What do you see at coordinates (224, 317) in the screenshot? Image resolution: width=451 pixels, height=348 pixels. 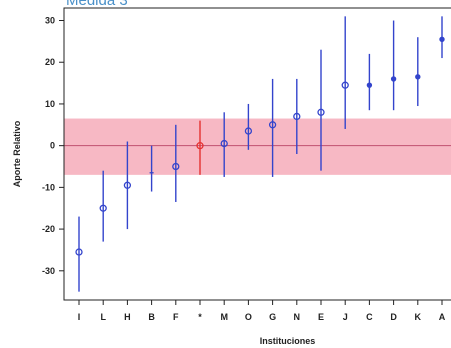 I see `x-tick-label: M` at bounding box center [224, 317].